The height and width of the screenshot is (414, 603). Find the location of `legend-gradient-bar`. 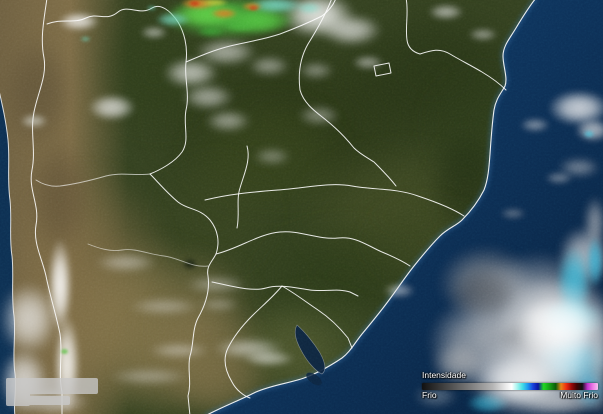

legend-gradient-bar is located at coordinates (510, 386).